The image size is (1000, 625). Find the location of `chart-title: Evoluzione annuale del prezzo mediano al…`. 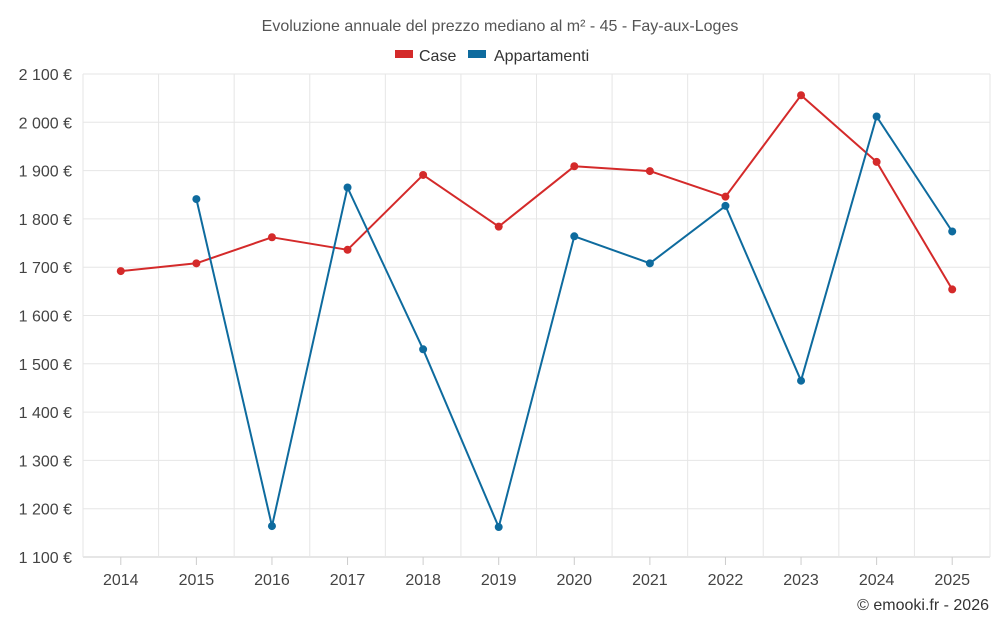

chart-title: Evoluzione annuale del prezzo mediano al… is located at coordinates (500, 26).